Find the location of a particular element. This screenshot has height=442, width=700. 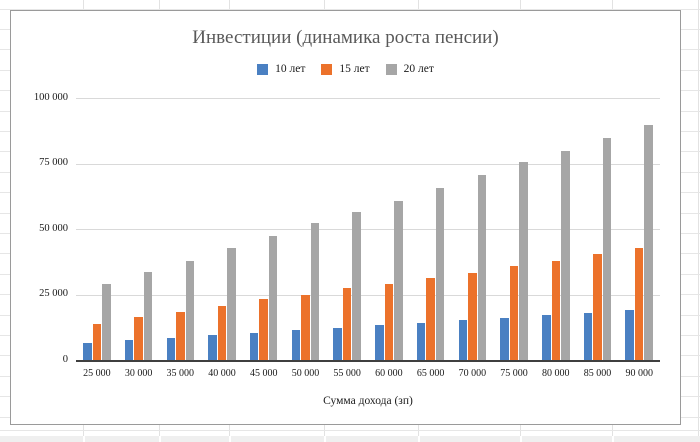

x-tick-label: 30 000 is located at coordinates (138, 373).